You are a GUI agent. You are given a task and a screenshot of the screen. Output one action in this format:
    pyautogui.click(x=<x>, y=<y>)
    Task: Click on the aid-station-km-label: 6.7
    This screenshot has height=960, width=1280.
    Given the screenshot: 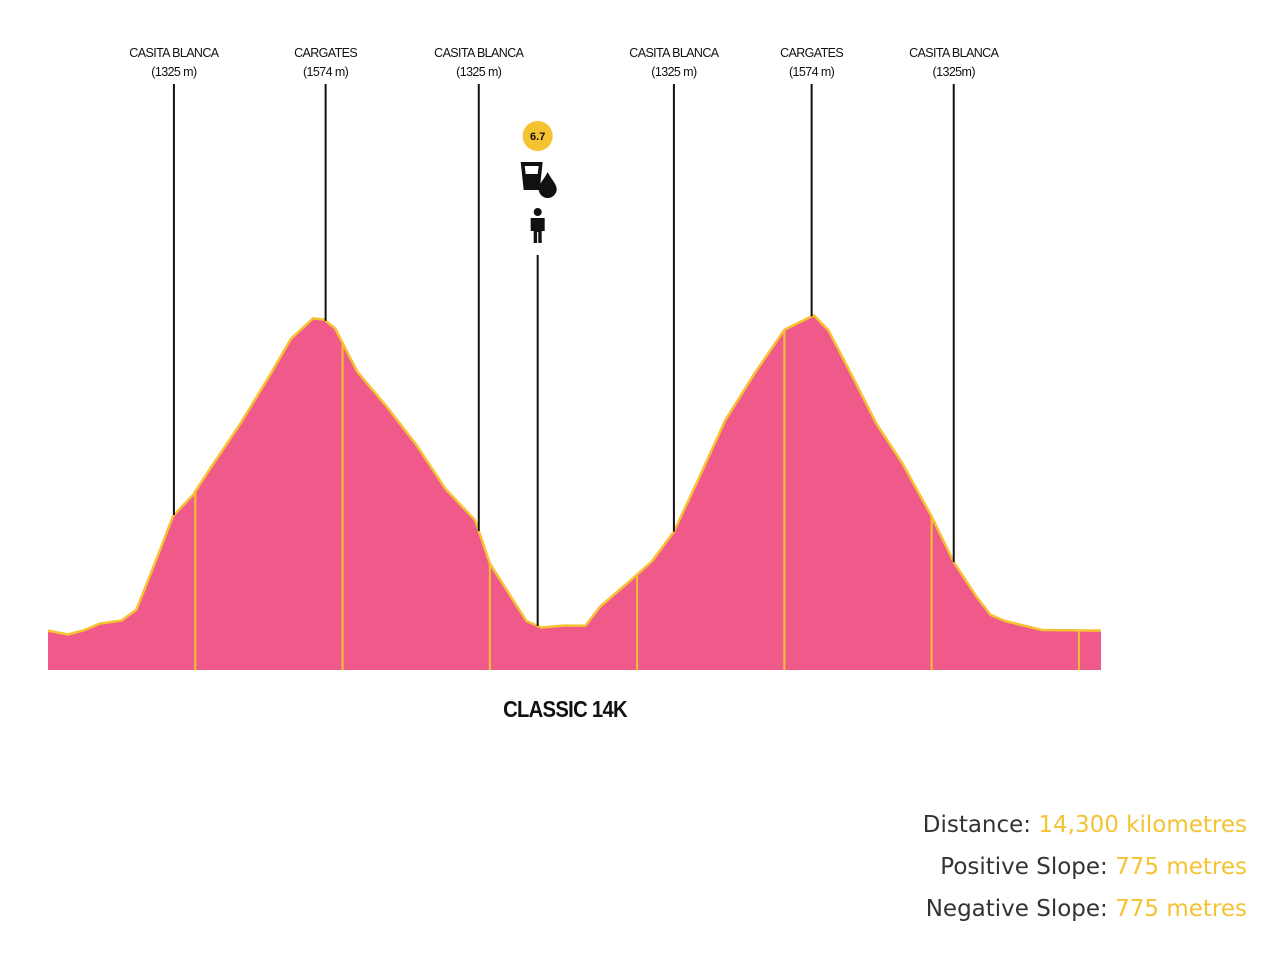 What is the action you would take?
    pyautogui.click(x=537, y=137)
    